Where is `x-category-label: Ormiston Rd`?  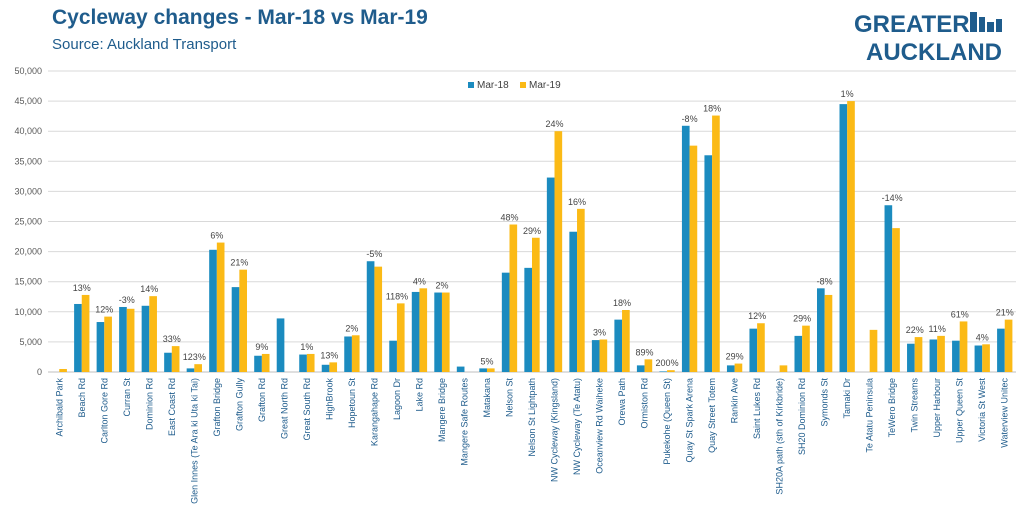 x-category-label: Ormiston Rd is located at coordinates (645, 403).